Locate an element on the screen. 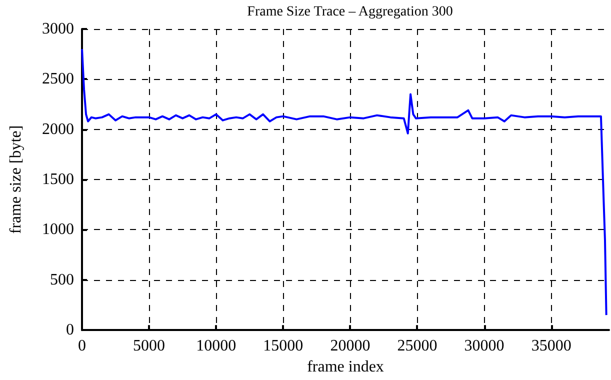 The height and width of the screenshot is (380, 611). y-tick-label: 1500 is located at coordinates (58, 179).